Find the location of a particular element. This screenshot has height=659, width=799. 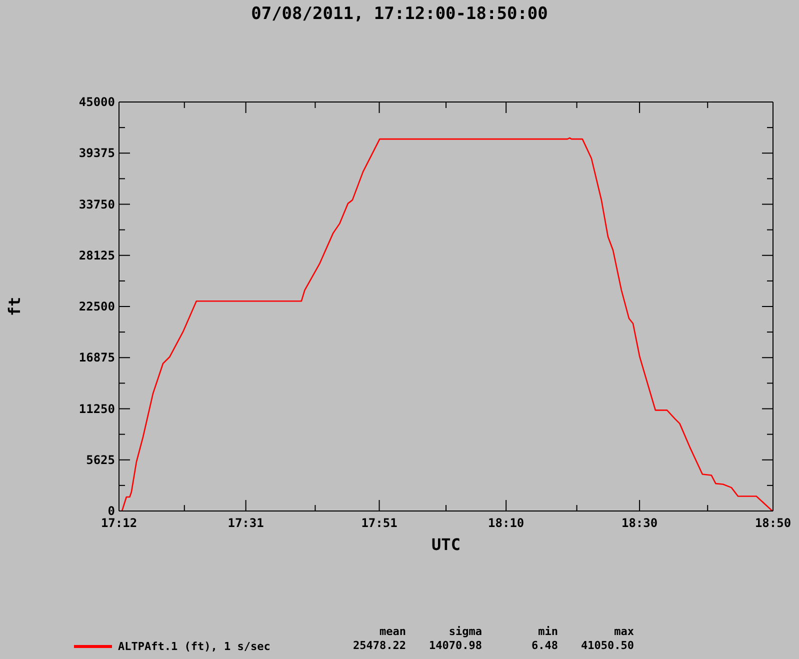

text: 41050.50 is located at coordinates (607, 645).